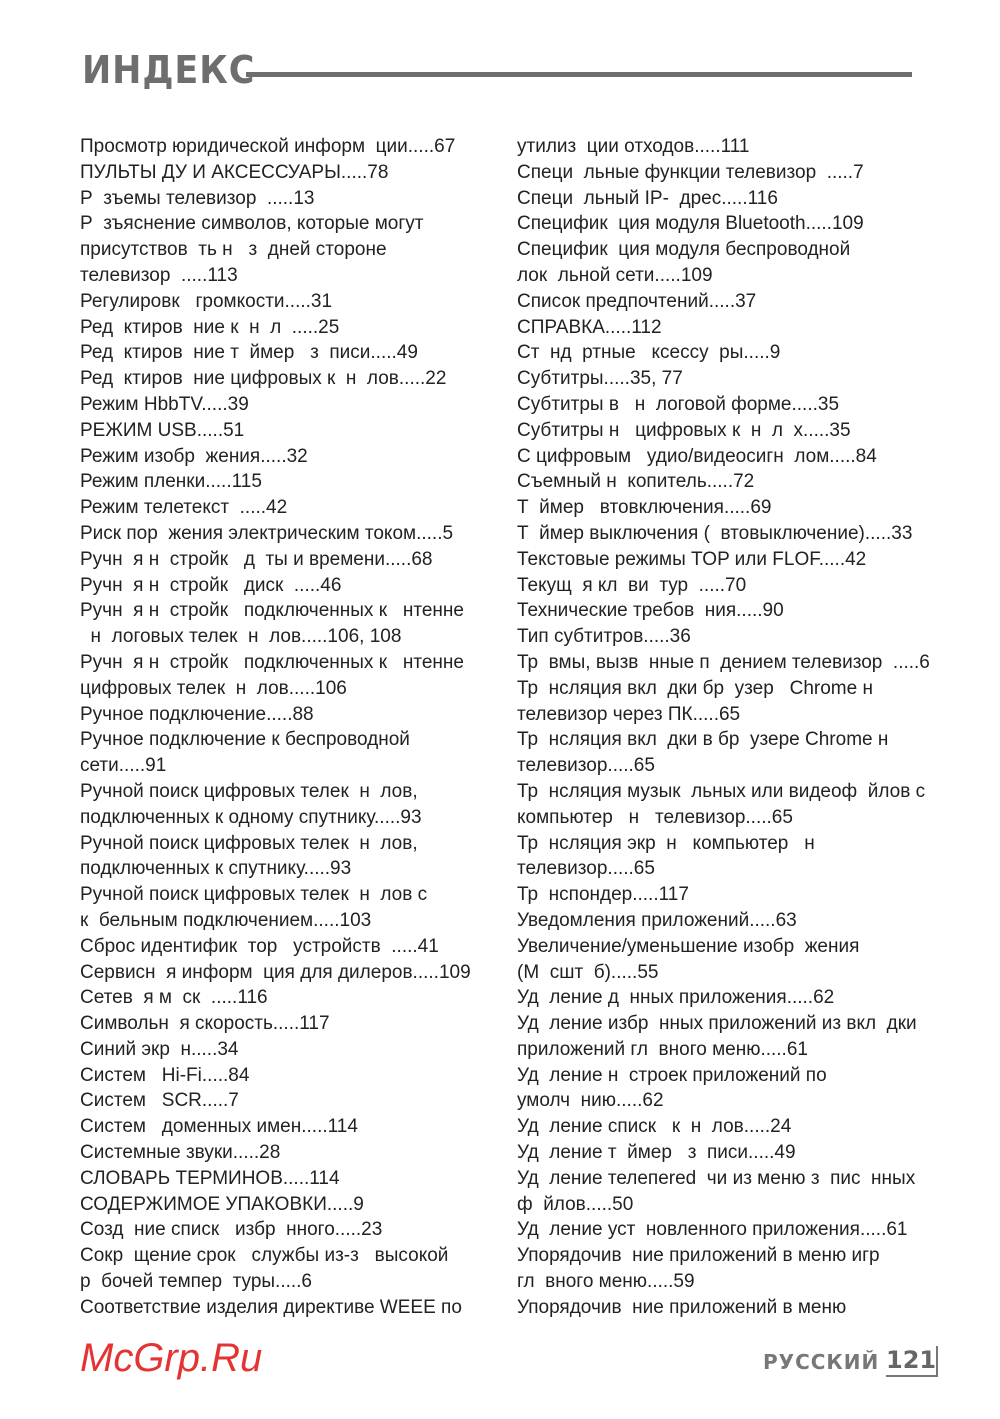 This screenshot has height=1419, width=1000. What do you see at coordinates (256, 559) in the screenshot?
I see `index-entry: Ручн я н стройк д ты и времени.....68` at bounding box center [256, 559].